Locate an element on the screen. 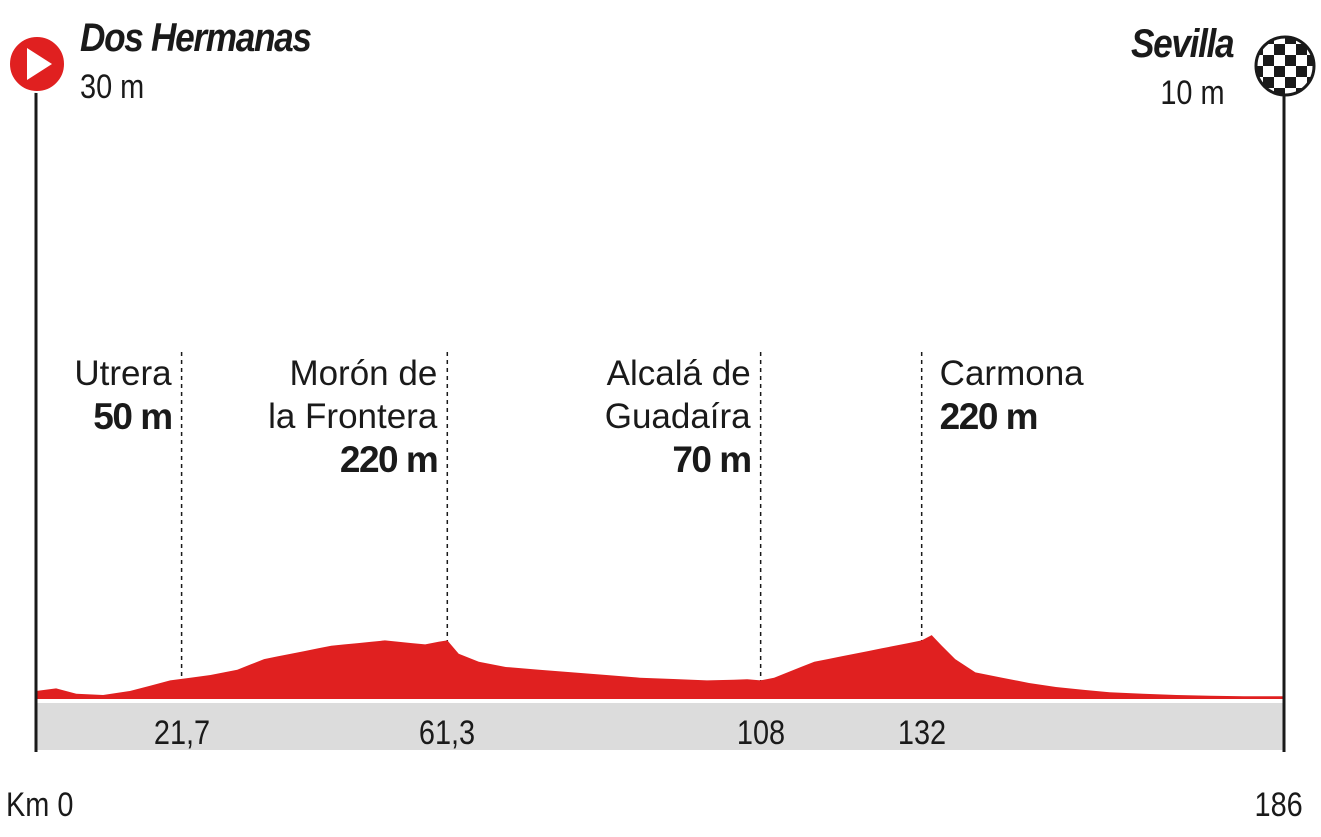 This screenshot has width=1321, height=837. waypoint-town-name: Carmona is located at coordinates (1011, 373).